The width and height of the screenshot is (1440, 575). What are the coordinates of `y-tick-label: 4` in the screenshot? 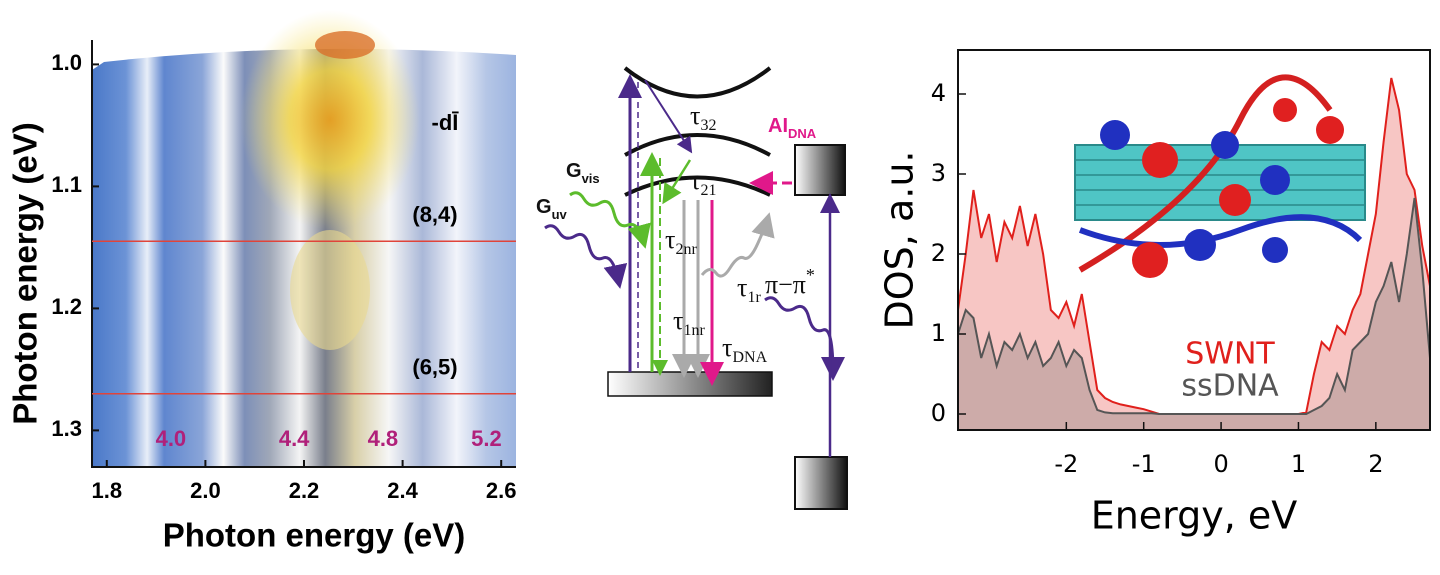 It's located at (938, 93).